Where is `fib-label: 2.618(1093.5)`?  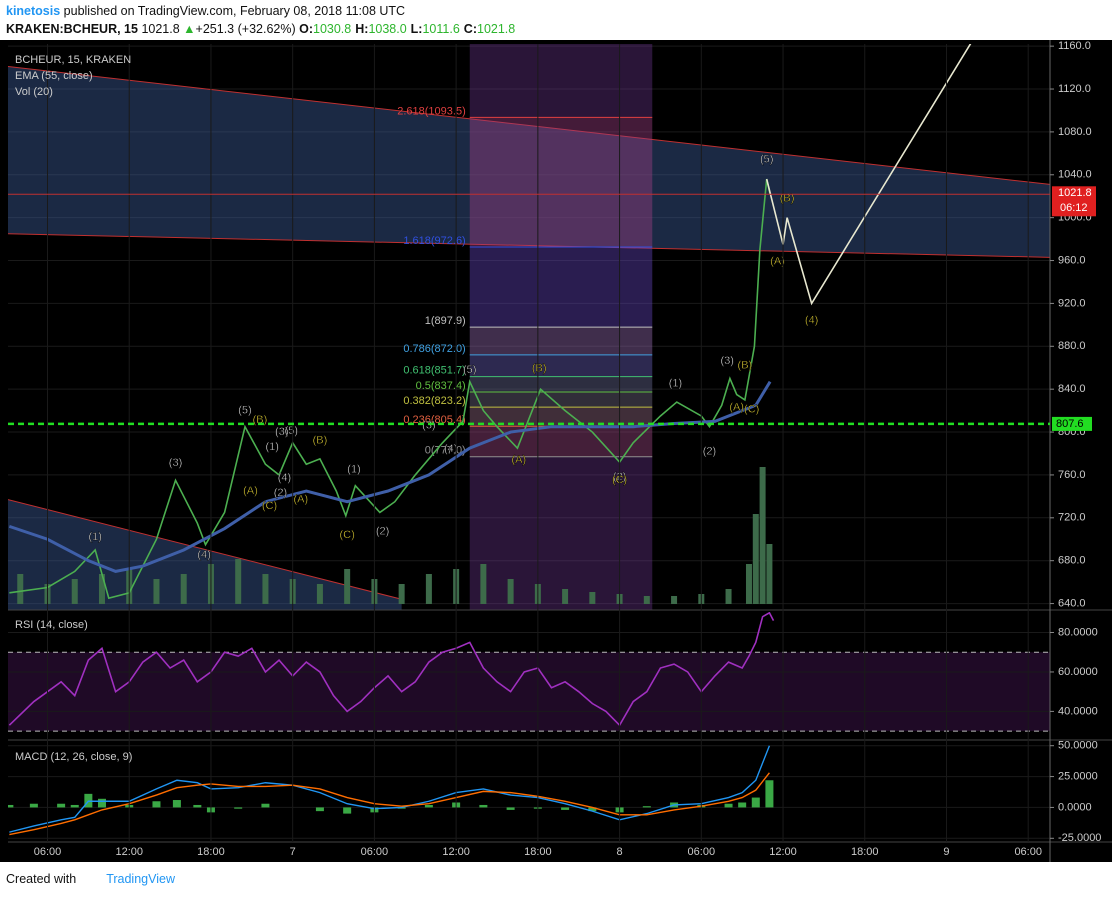 fib-label: 2.618(1093.5) is located at coordinates (431, 111).